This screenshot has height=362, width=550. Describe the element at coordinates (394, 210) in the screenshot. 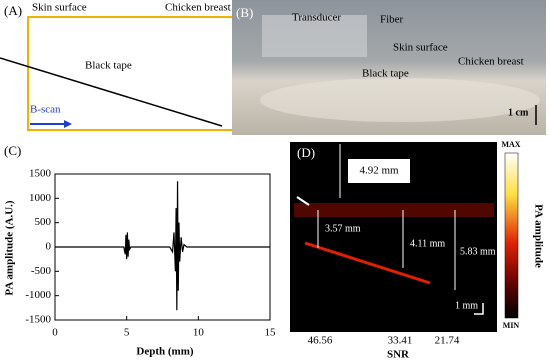

I see `skin-signal` at that location.